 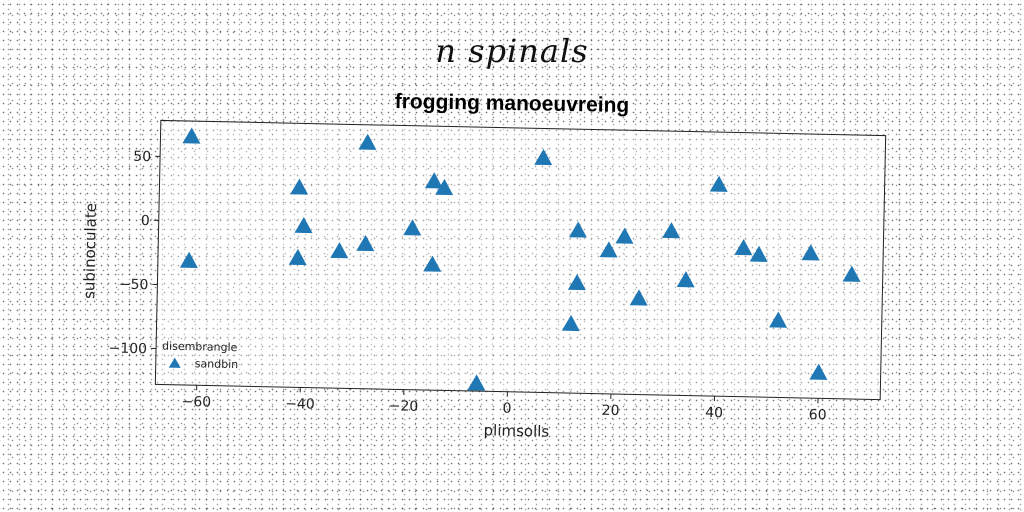 What do you see at coordinates (404, 406) in the screenshot?
I see `x-tick-label: −20` at bounding box center [404, 406].